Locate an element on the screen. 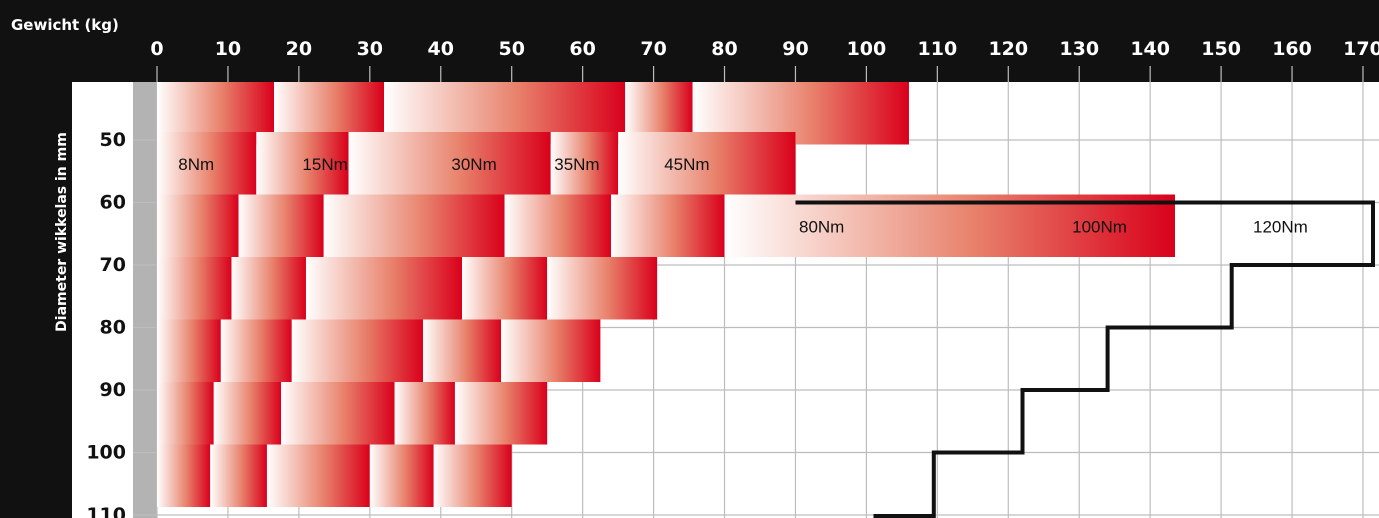 The image size is (1379, 518). y-tick-label: 110 is located at coordinates (106, 511).